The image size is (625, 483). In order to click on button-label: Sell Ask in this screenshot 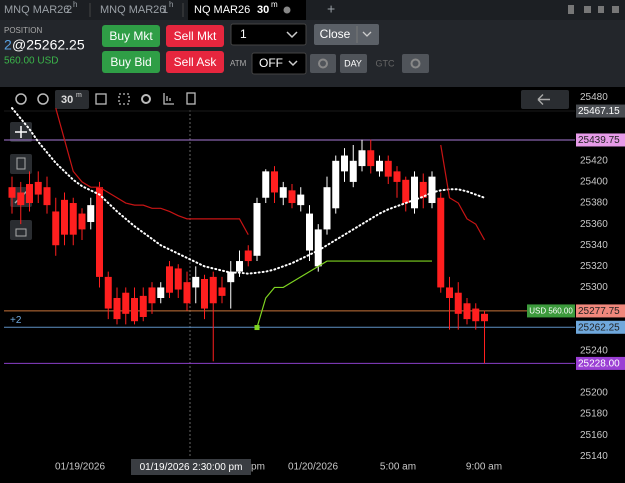, I will do `click(196, 62)`.